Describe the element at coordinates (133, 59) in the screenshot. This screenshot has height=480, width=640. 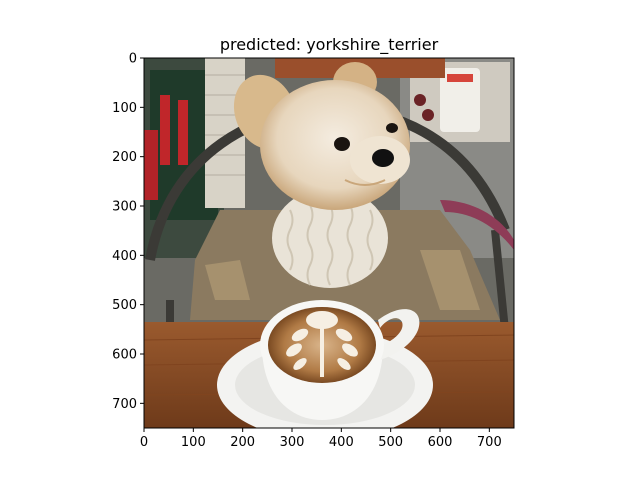
I see `y-tick-label: 0` at that location.